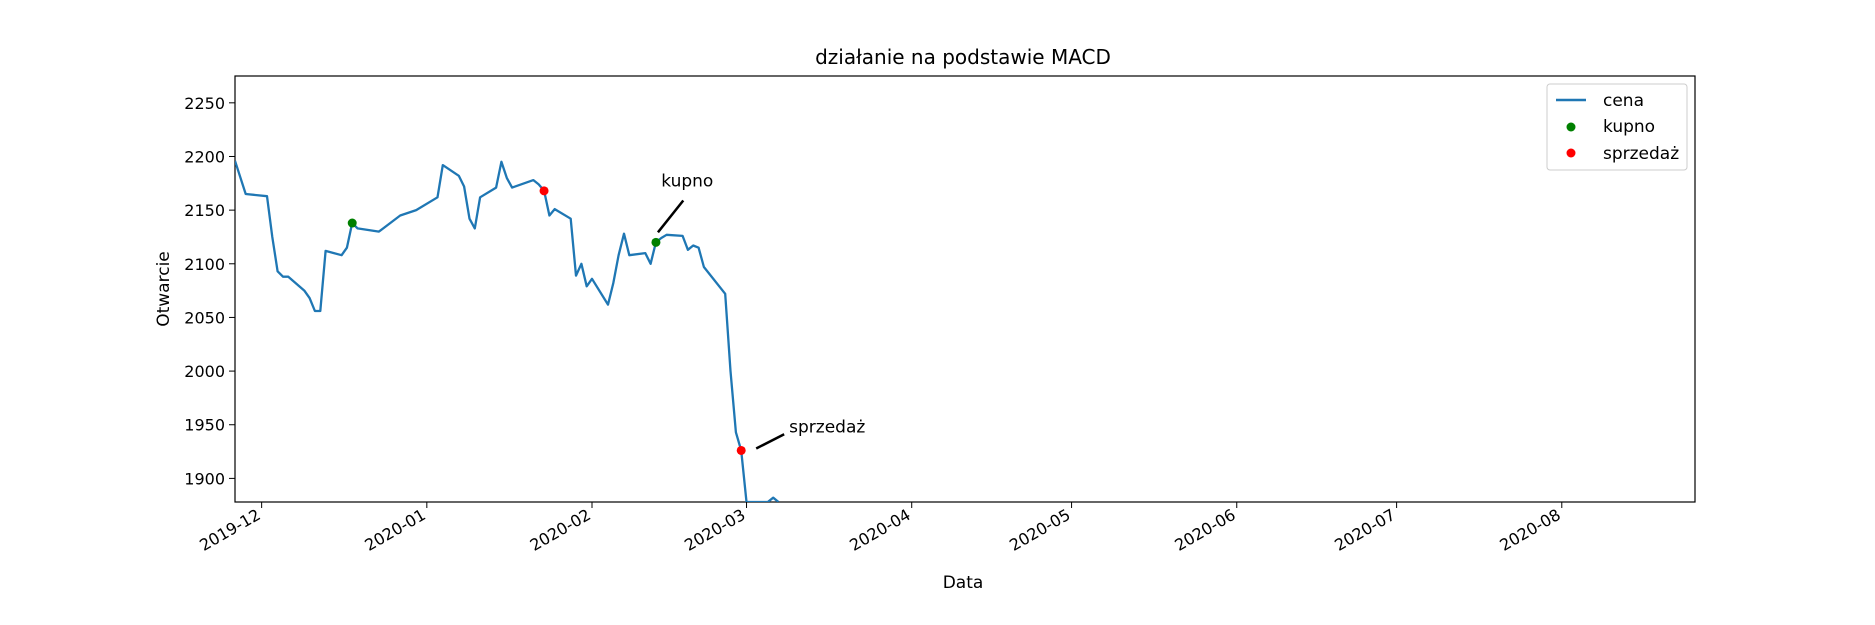 This screenshot has height=625, width=1875. I want to click on legend: cena kupno sprzedaż, so click(1617, 127).